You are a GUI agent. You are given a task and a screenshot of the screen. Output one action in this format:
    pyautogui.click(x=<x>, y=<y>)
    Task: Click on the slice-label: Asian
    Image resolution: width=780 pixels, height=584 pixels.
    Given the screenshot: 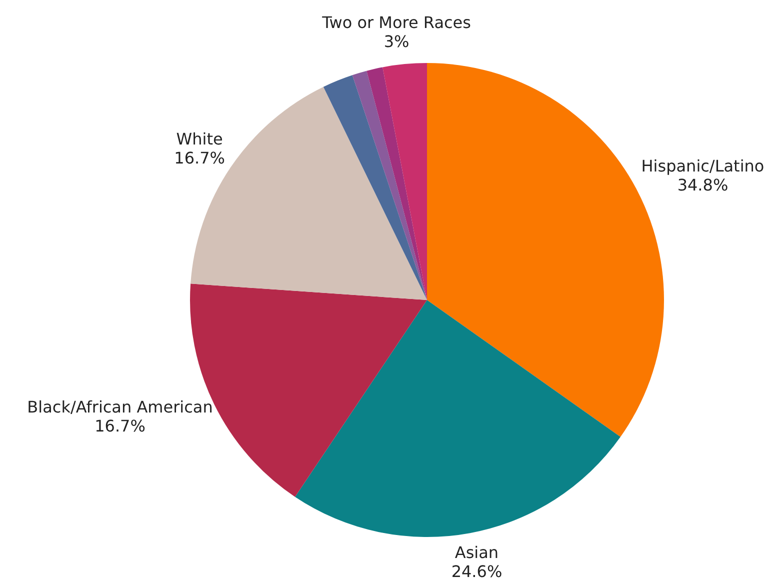 What is the action you would take?
    pyautogui.click(x=476, y=552)
    